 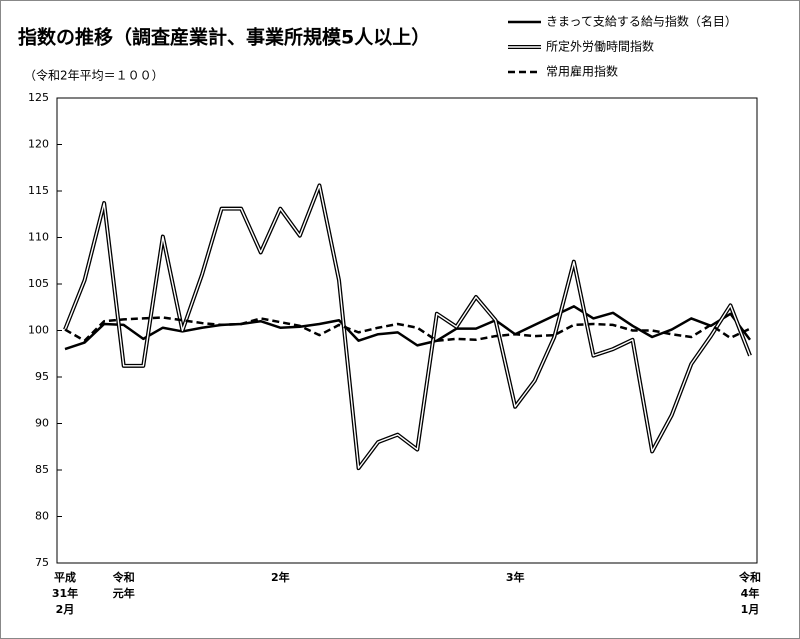 What do you see at coordinates (224, 37) in the screenshot?
I see `chart-title: 指数の推移（調査産業計、事業所規模5人以上）` at bounding box center [224, 37].